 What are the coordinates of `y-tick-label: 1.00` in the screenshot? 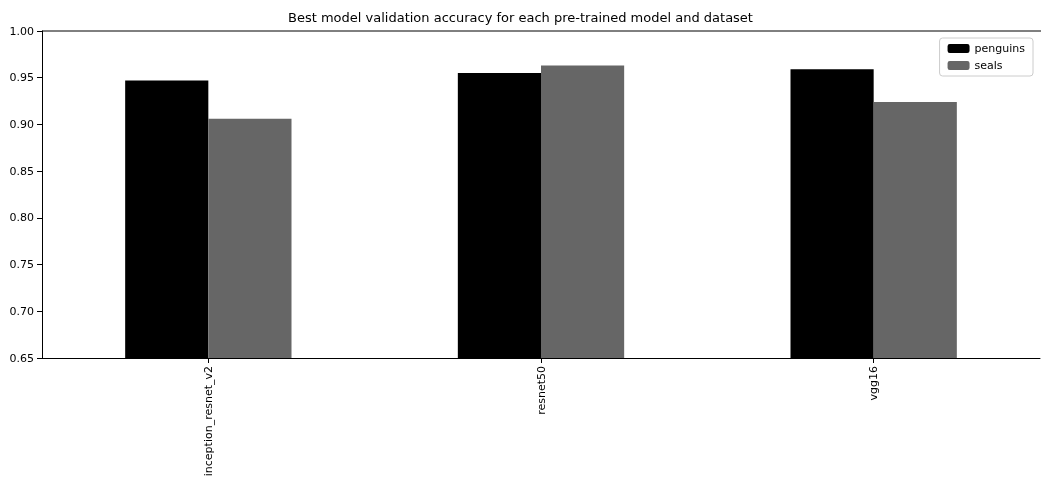 It's located at (21, 31).